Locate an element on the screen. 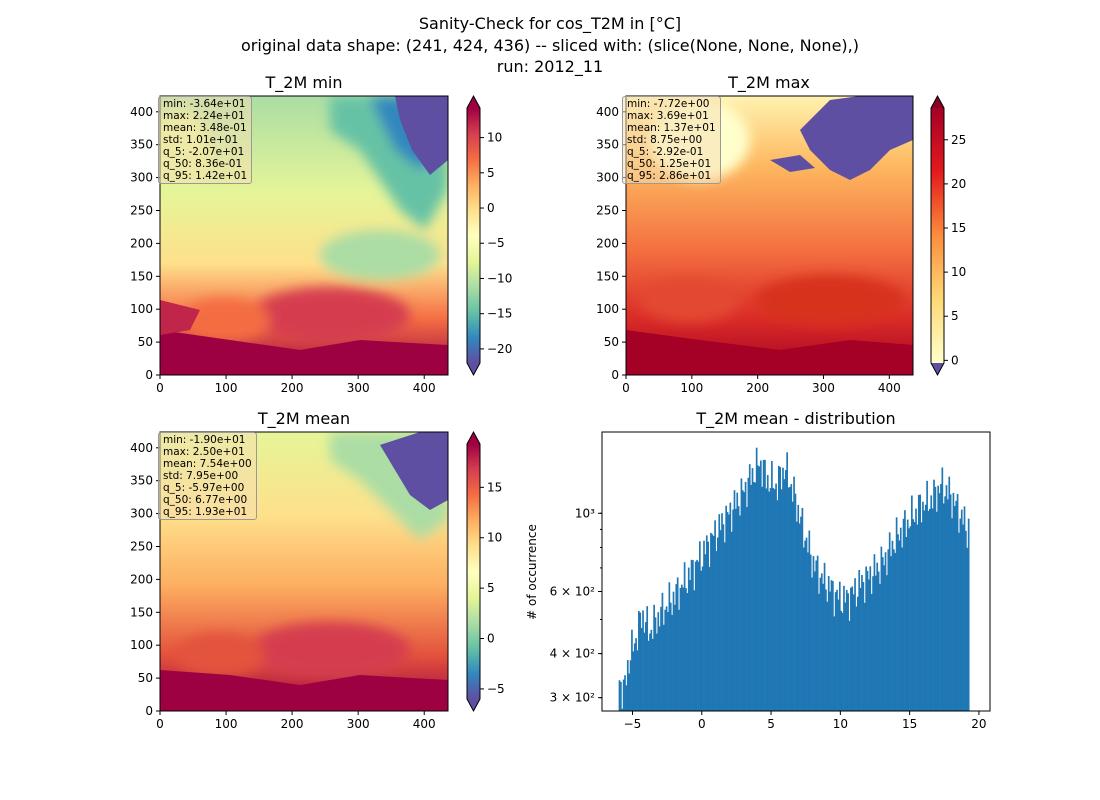 The height and width of the screenshot is (800, 1100). stat-line: mean: 1.37e+01 is located at coordinates (671, 128).